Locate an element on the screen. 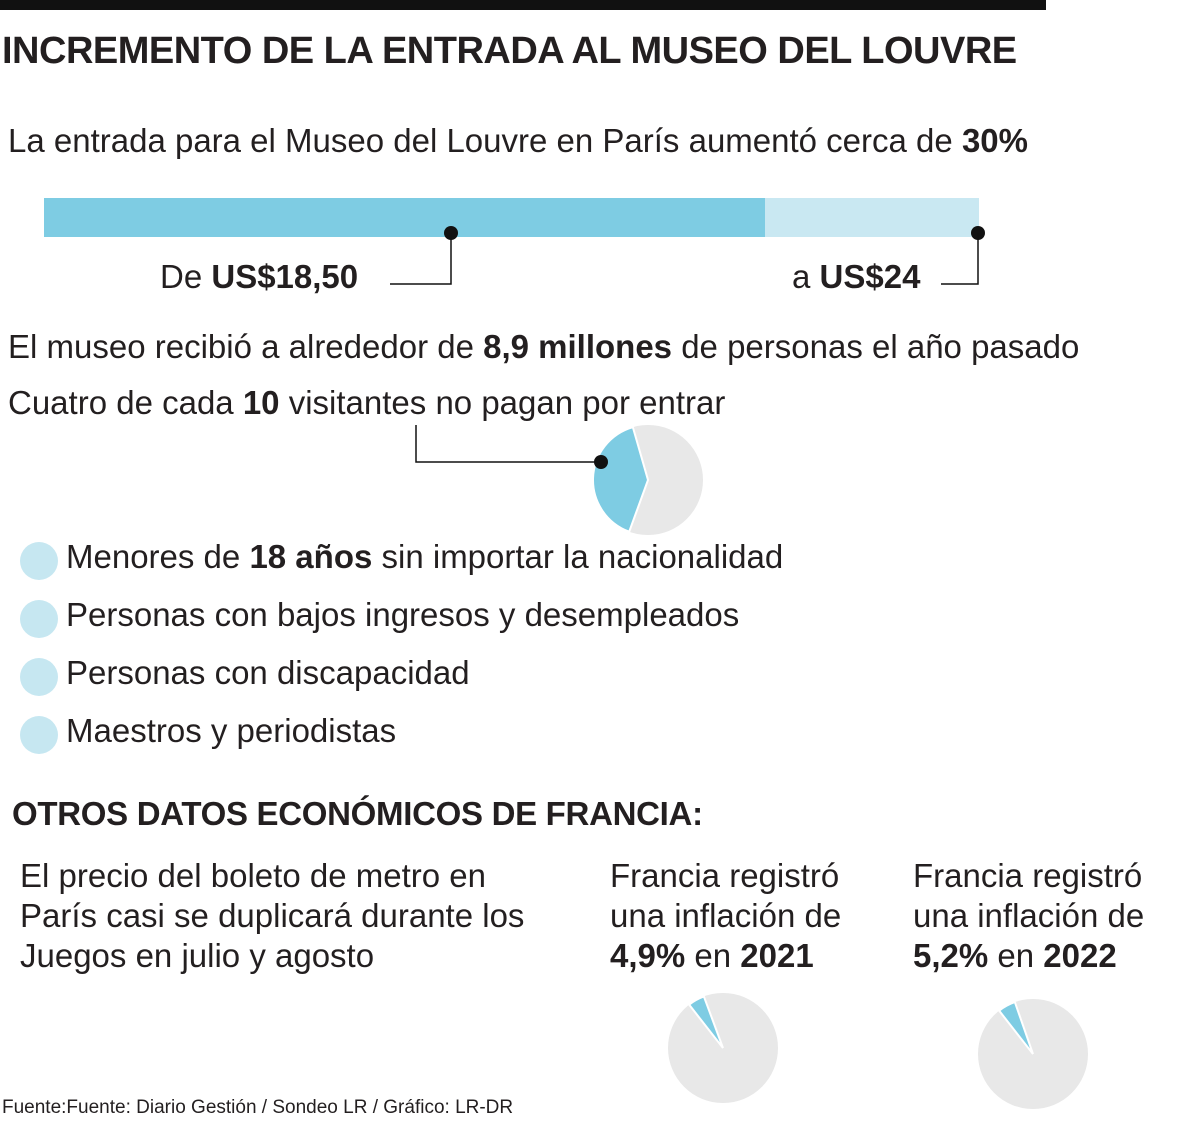 This screenshot has width=1200, height=1124. visitors-highlight: 8,9 millones is located at coordinates (578, 346).